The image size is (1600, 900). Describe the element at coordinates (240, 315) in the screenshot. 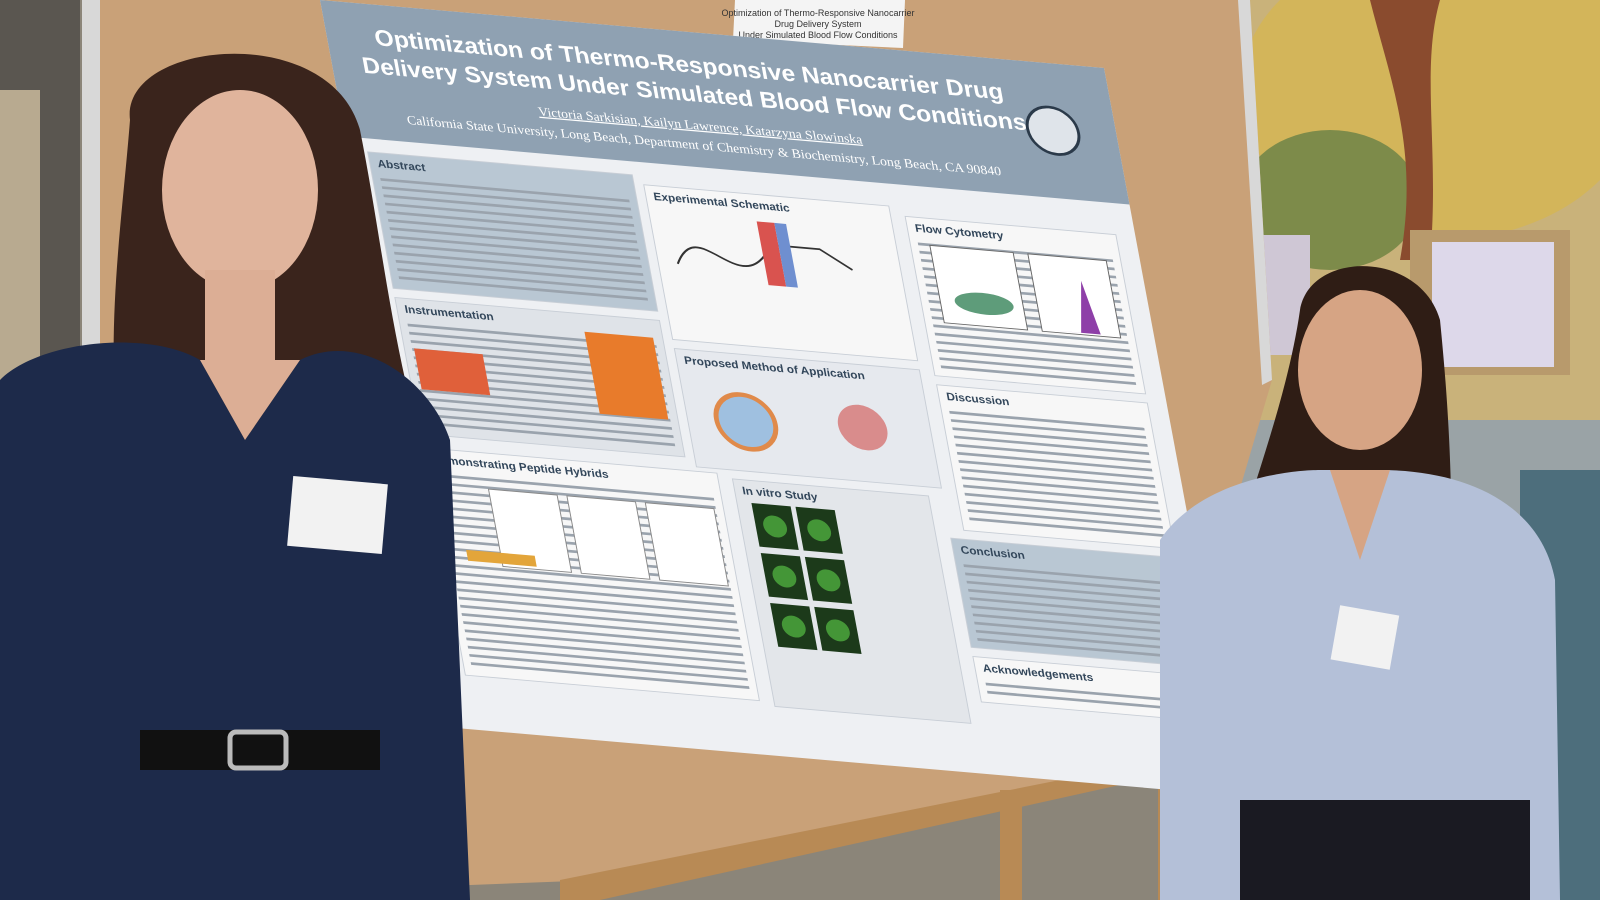

I see `neck` at that location.